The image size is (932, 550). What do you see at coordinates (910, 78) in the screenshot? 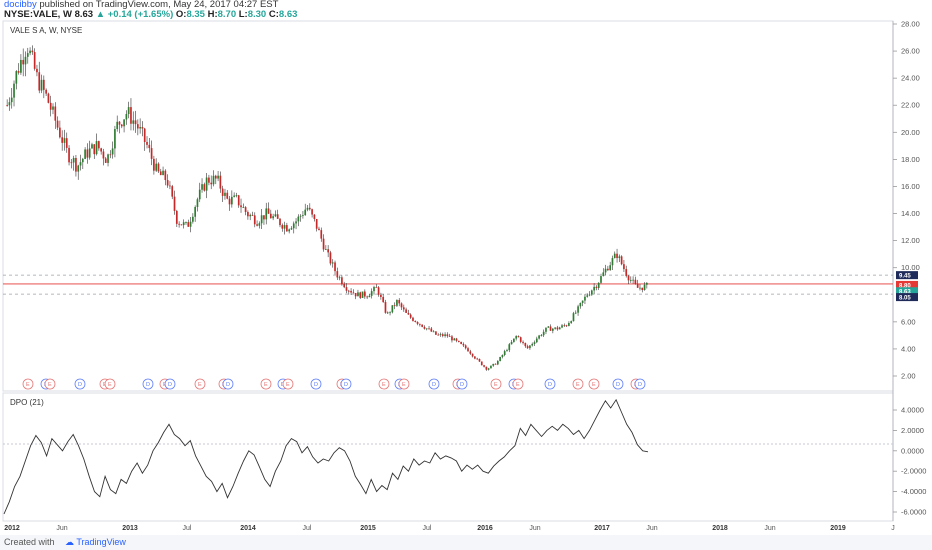
I see `price-tick-label: 24.00` at bounding box center [910, 78].